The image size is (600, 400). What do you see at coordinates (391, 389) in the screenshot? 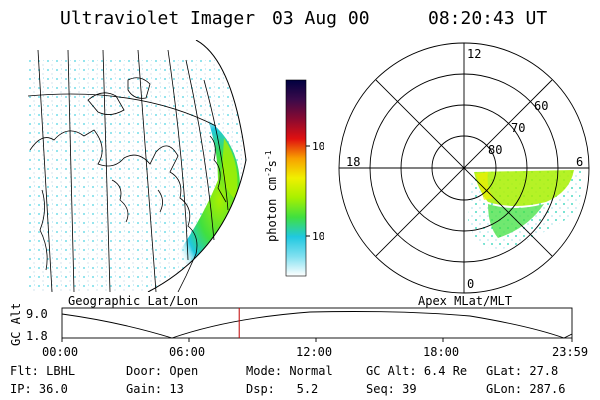
I see `info-seq: Seq: 39` at bounding box center [391, 389].